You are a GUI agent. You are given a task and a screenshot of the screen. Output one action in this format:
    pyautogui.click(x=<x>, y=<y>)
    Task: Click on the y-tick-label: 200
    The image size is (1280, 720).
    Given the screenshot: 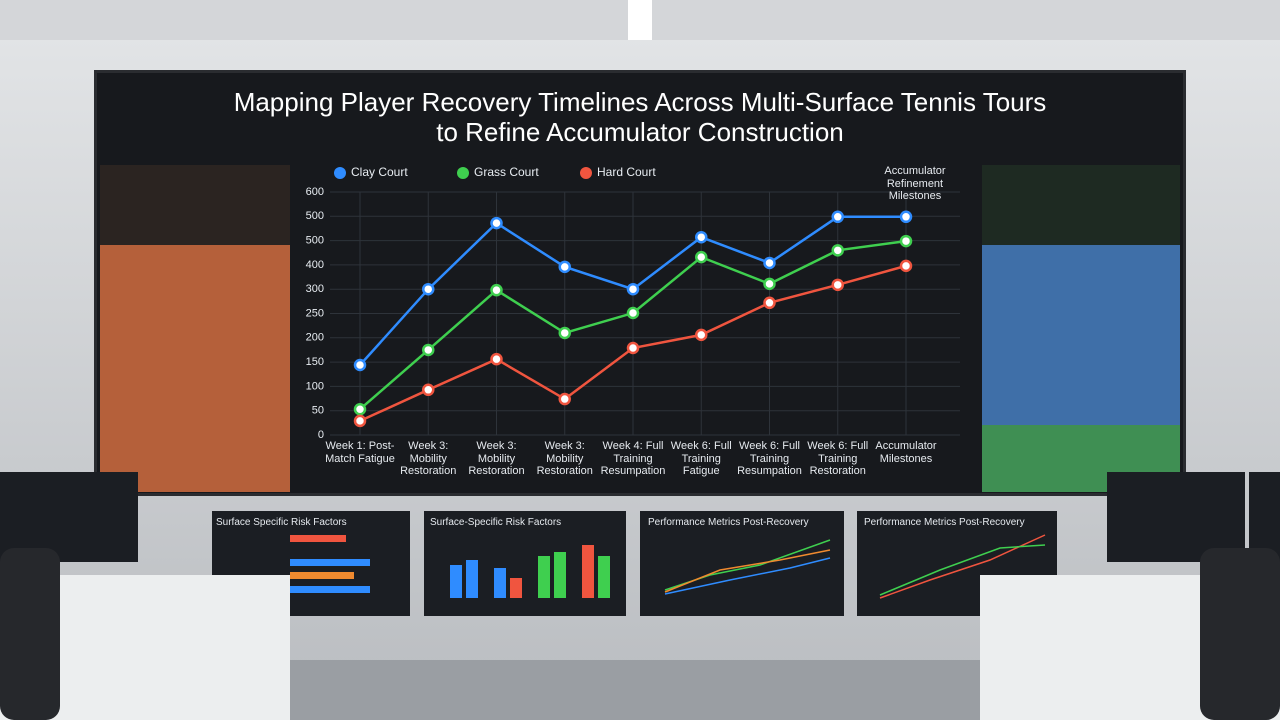 What is the action you would take?
    pyautogui.click(x=315, y=338)
    